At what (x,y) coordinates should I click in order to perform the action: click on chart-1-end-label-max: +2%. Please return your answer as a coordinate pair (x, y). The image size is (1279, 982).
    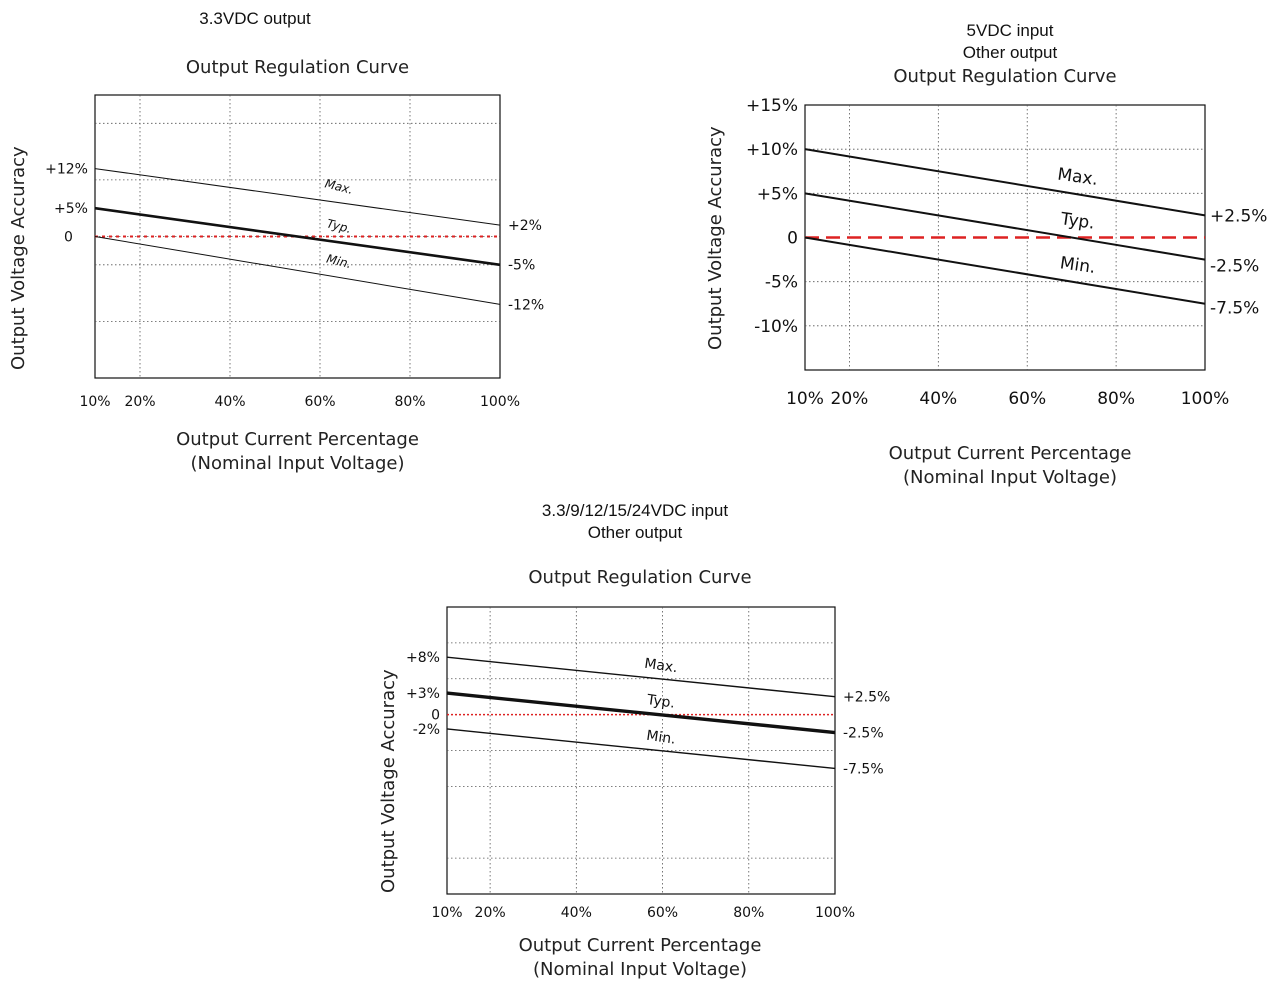
    Looking at the image, I should click on (525, 226).